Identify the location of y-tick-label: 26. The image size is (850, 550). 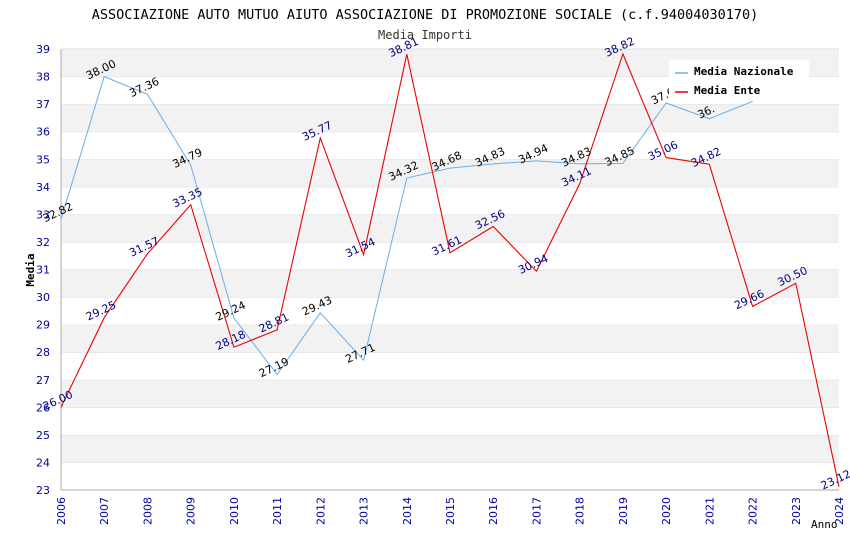
(43, 407).